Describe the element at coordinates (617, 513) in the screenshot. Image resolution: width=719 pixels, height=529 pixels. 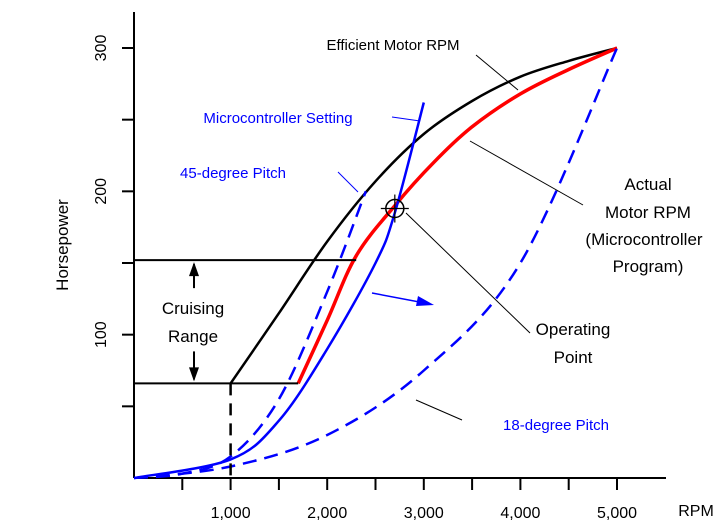
I see `x-tick-label: 5,000` at that location.